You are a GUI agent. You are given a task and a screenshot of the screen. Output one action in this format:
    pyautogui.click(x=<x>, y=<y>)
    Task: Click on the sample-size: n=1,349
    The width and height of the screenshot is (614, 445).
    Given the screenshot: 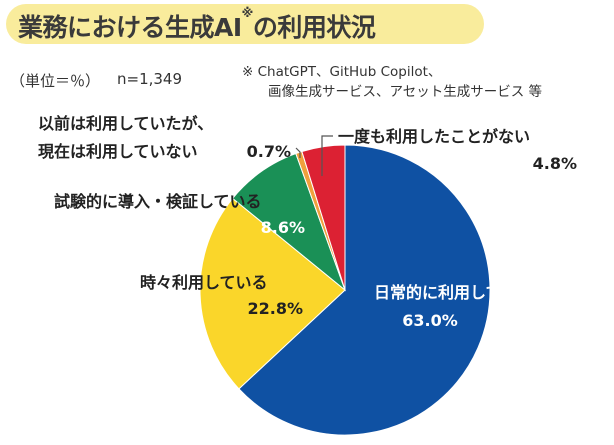 What is the action you would take?
    pyautogui.click(x=150, y=79)
    